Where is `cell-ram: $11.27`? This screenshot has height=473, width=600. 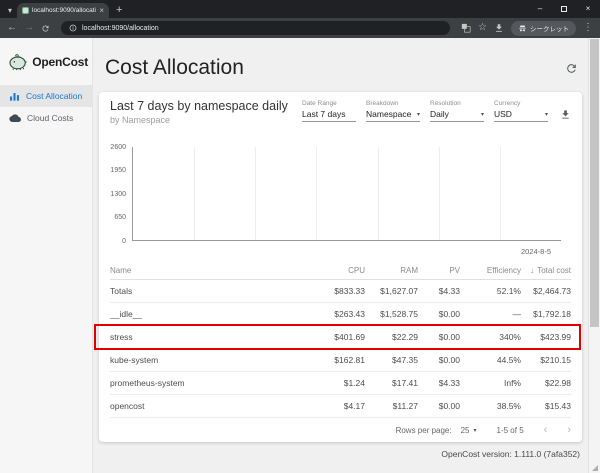 cell-ram: $11.27 is located at coordinates (405, 406).